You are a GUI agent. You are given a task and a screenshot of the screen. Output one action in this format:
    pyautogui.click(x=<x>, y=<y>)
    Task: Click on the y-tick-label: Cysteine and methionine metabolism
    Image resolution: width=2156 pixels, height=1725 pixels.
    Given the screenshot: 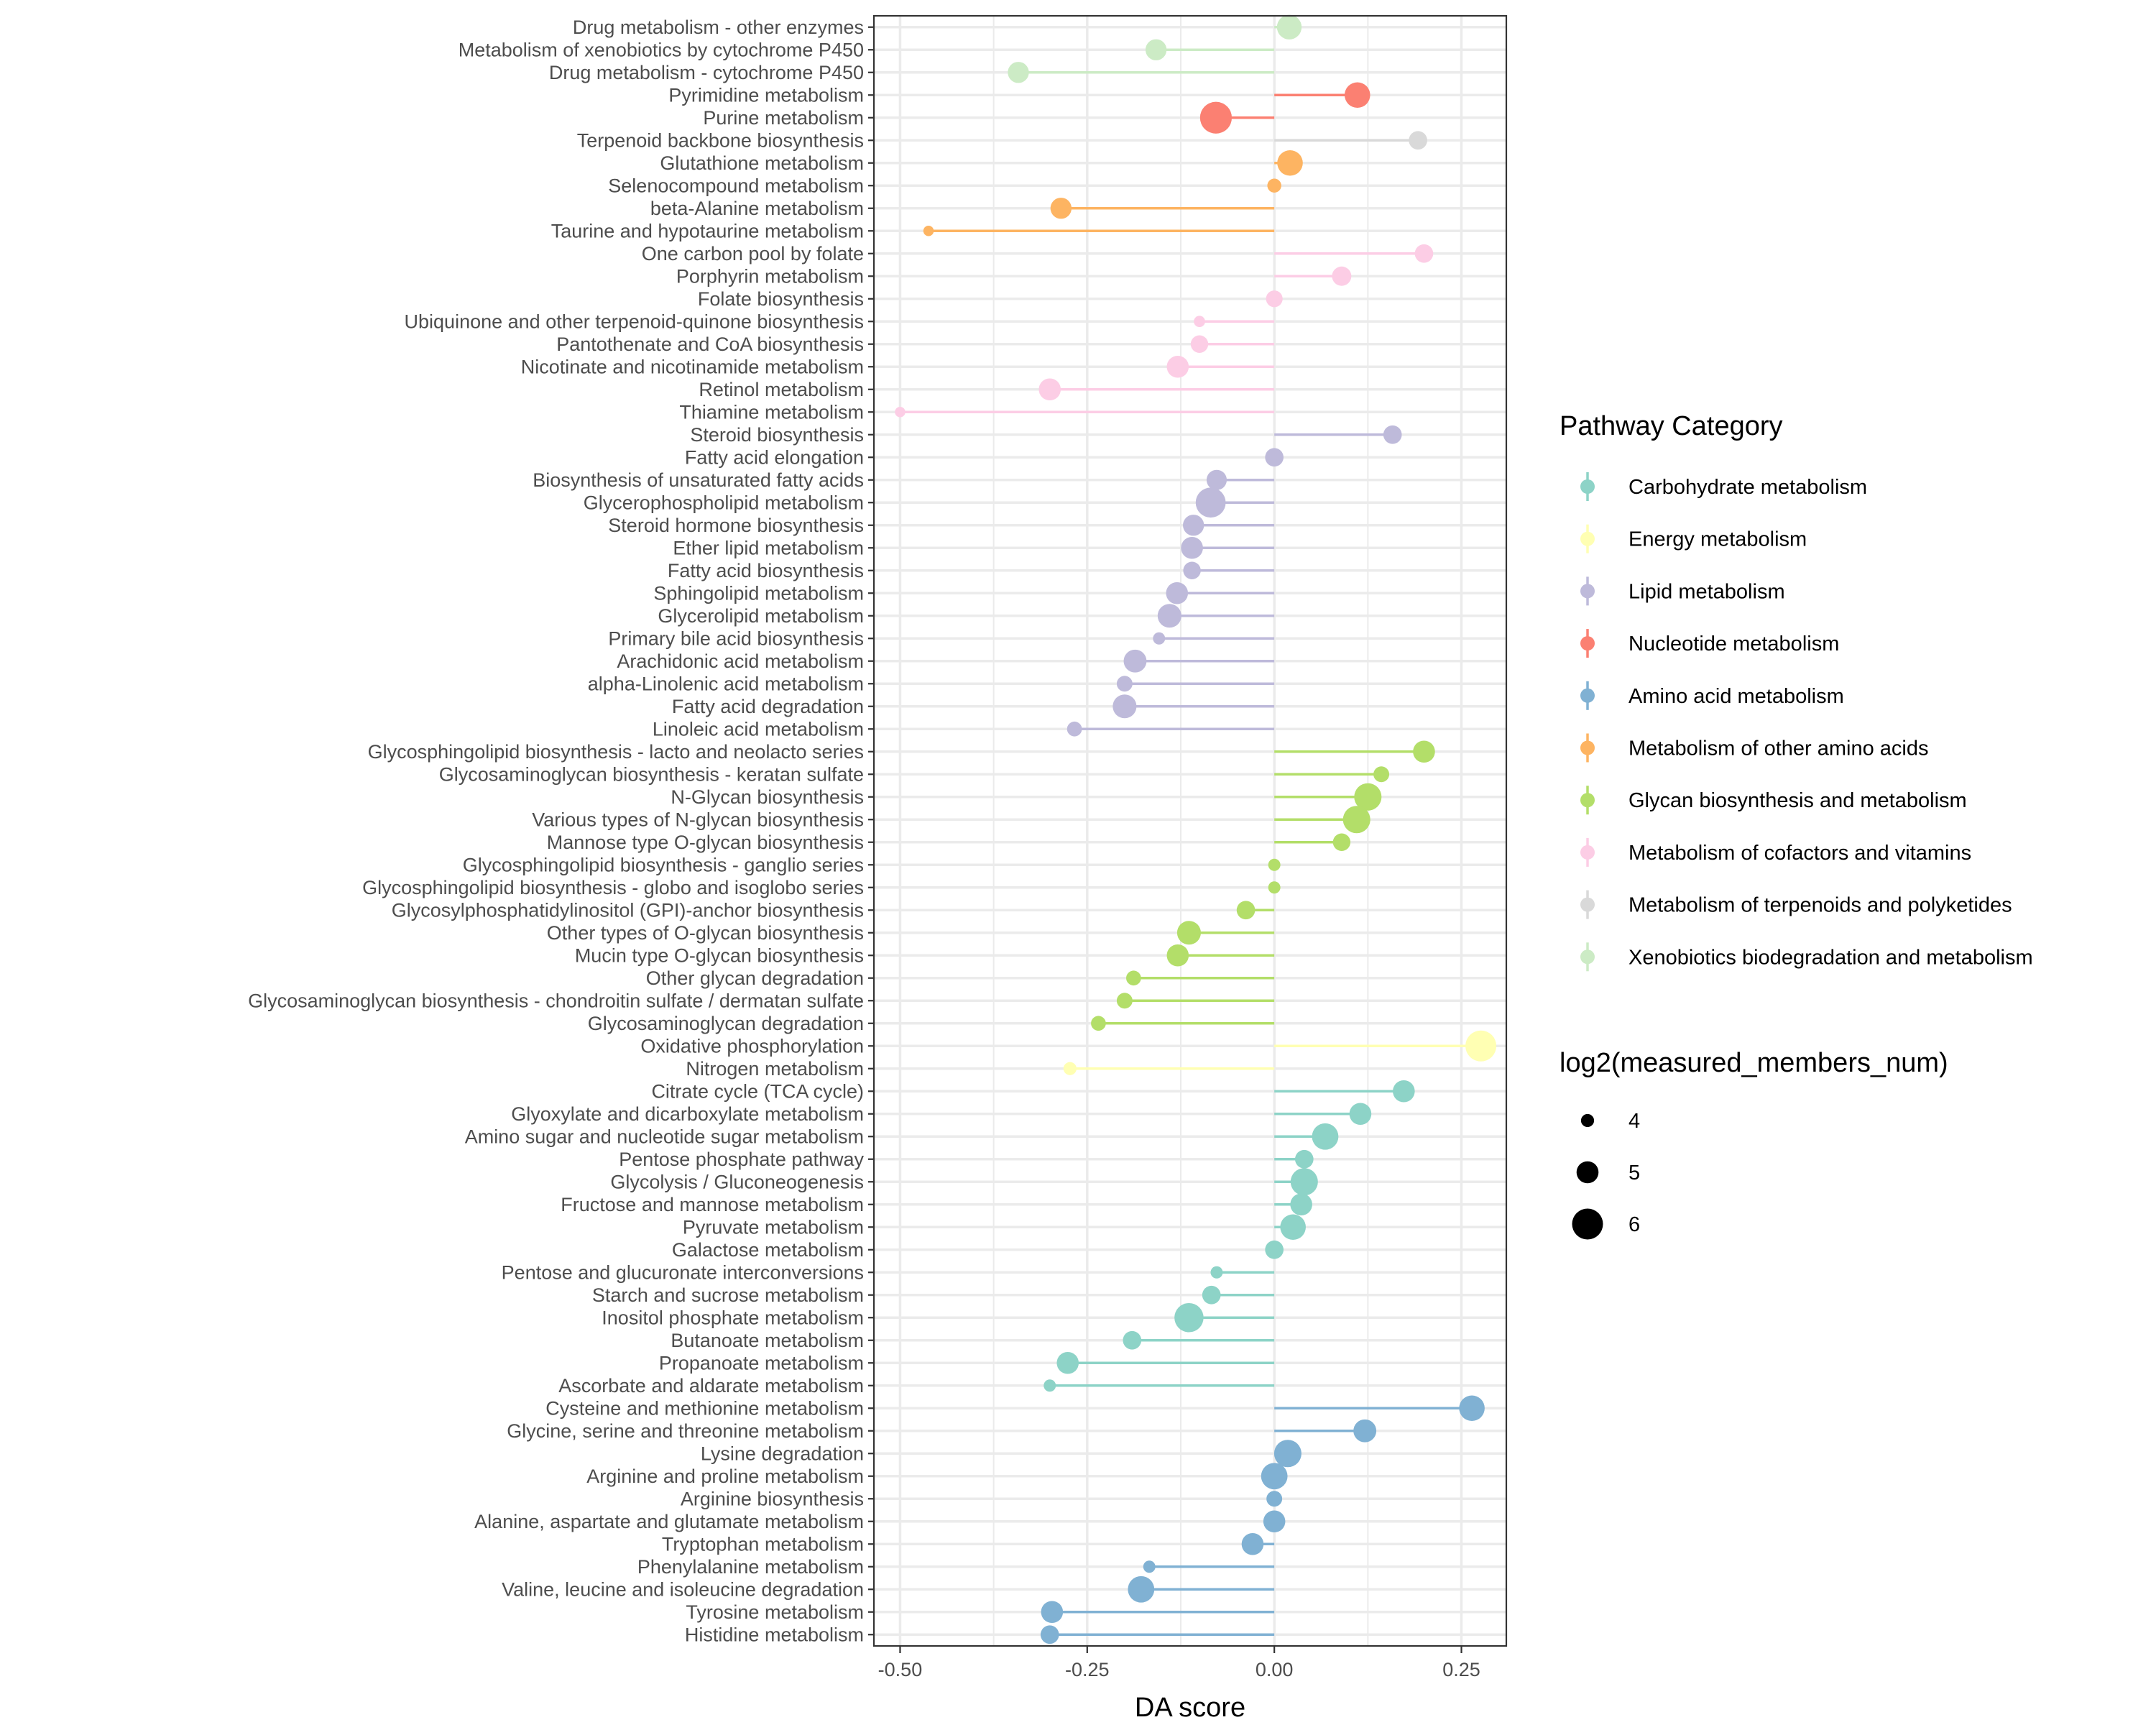 What is the action you would take?
    pyautogui.click(x=704, y=1408)
    